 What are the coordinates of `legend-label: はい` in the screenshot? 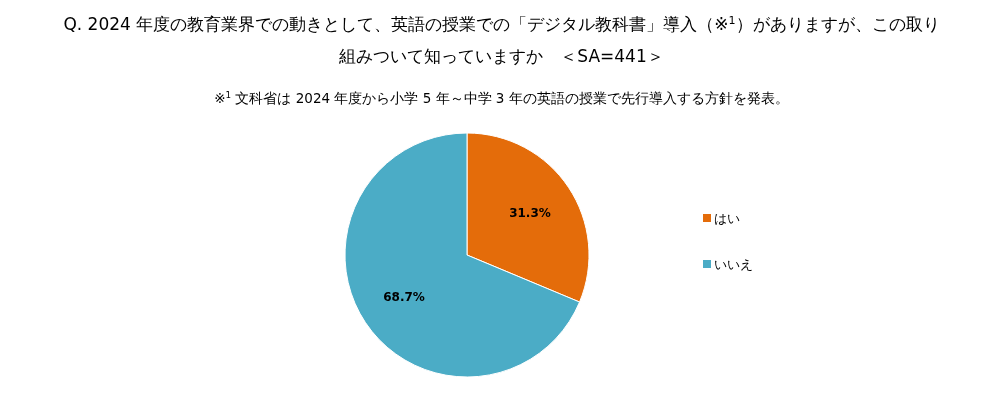 It's located at (727, 218).